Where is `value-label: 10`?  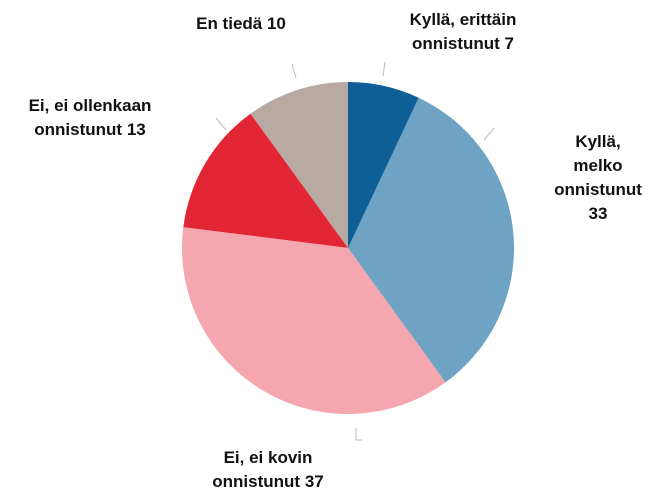 value-label: 10 is located at coordinates (276, 23).